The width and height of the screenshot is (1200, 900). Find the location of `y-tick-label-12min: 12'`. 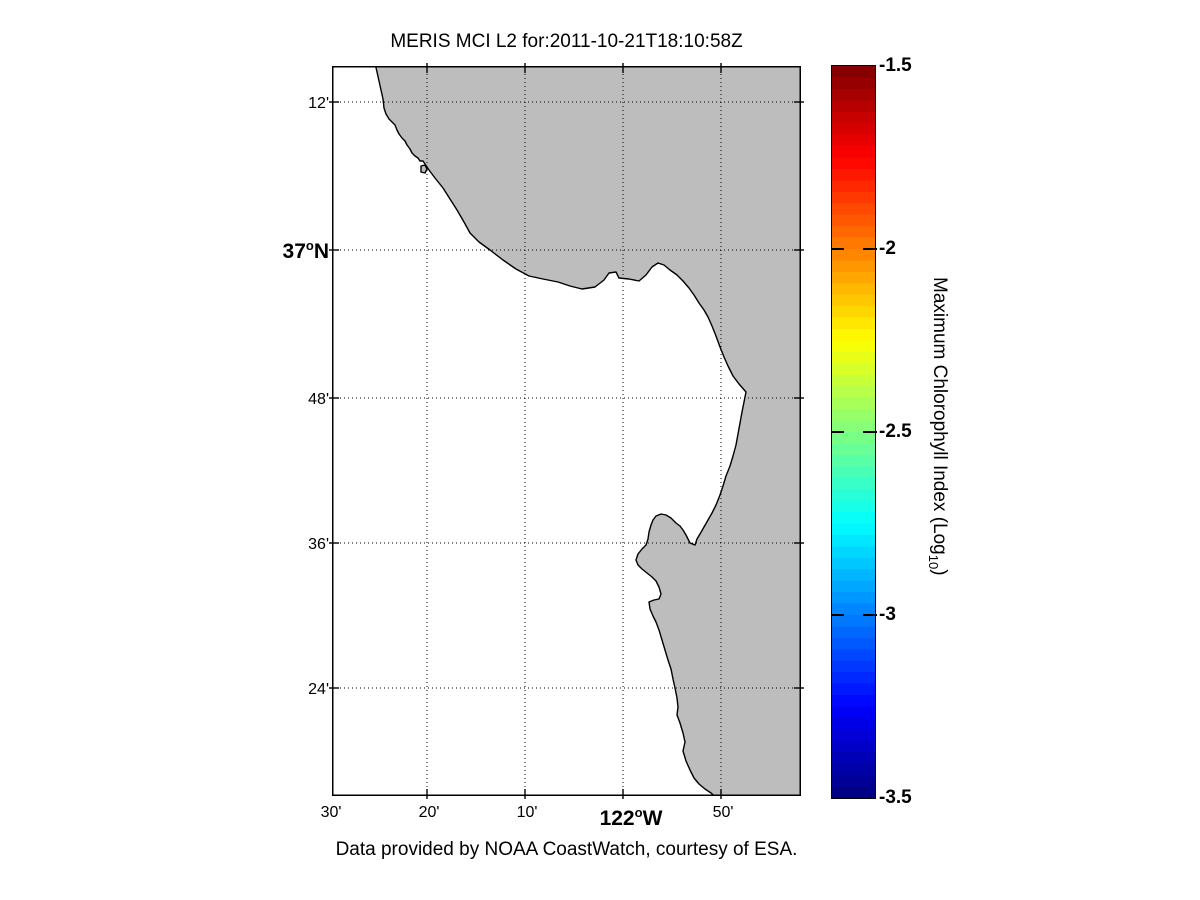

y-tick-label-12min: 12' is located at coordinates (318, 103).